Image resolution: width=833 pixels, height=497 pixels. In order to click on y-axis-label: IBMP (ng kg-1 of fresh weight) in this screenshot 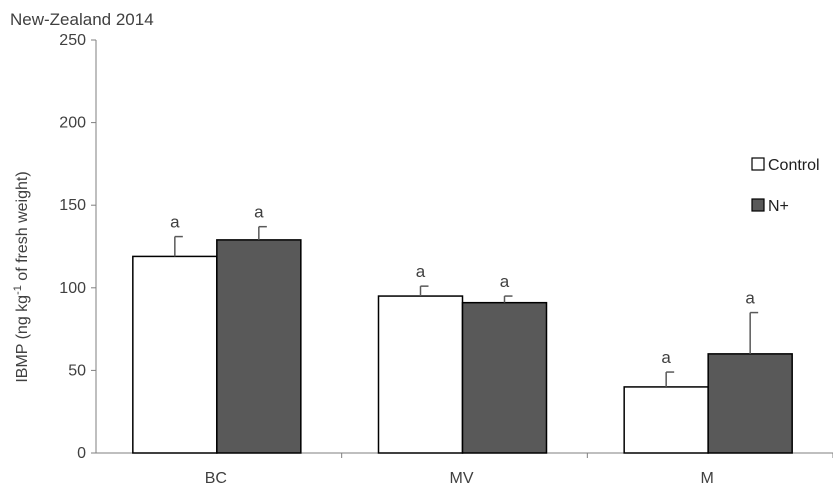, I will do `click(21, 276)`.